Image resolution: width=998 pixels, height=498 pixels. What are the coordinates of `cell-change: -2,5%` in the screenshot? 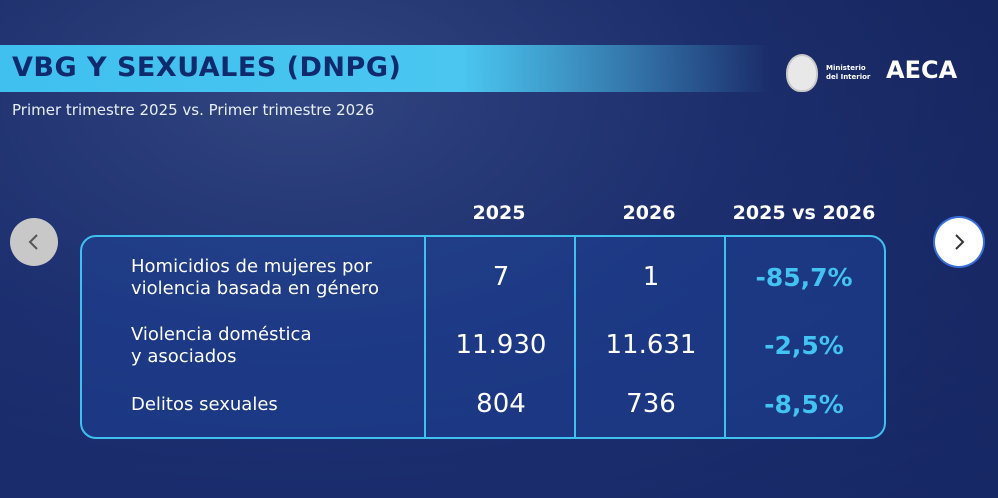 It's located at (804, 345).